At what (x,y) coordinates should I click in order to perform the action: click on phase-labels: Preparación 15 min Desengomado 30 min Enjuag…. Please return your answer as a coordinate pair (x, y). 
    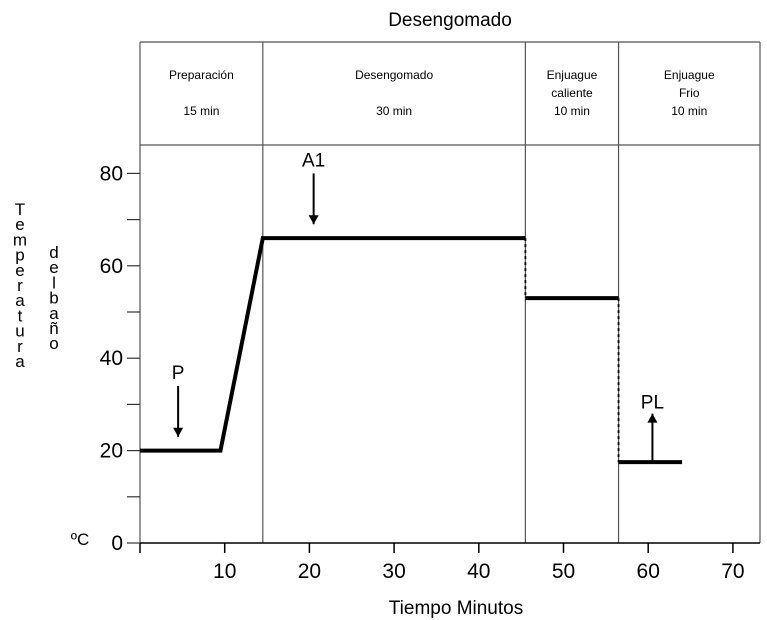
    Looking at the image, I should click on (442, 93).